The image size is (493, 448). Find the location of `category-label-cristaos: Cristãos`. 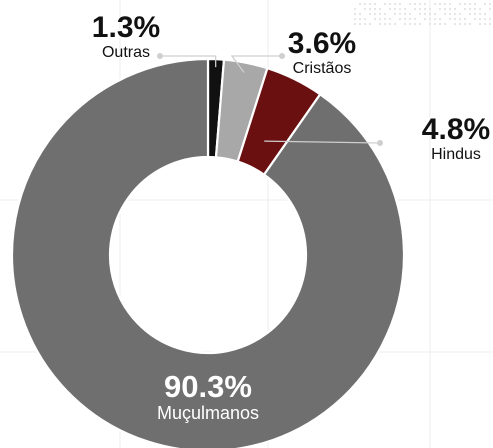

category-label-cristaos: Cristãos is located at coordinates (322, 68).